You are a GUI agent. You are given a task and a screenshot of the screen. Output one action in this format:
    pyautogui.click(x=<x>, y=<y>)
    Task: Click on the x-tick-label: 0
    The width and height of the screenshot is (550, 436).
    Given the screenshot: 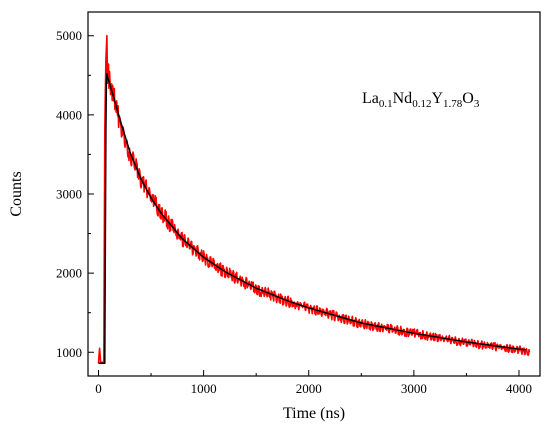 What is the action you would take?
    pyautogui.click(x=98, y=388)
    